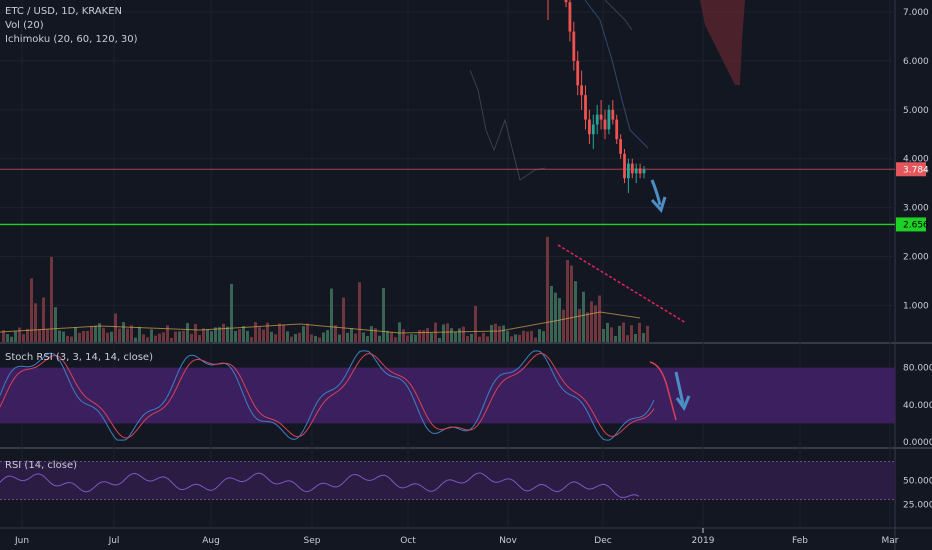 Image resolution: width=932 pixels, height=550 pixels. Describe the element at coordinates (917, 482) in the screenshot. I see `rsi-tick-label: 50.0000` at that location.